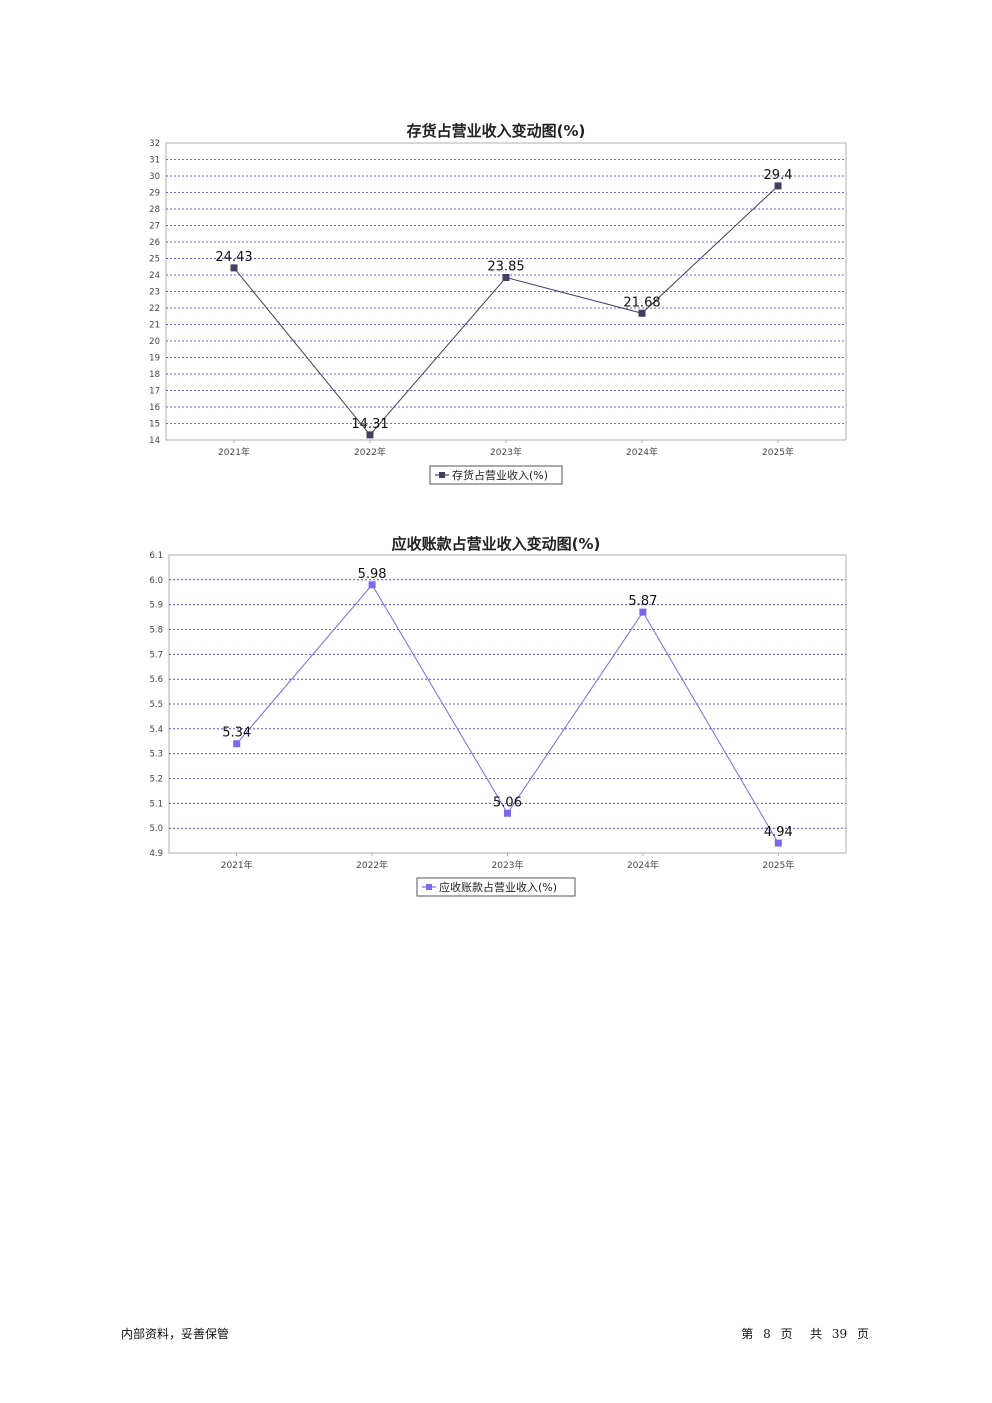 This screenshot has height=1403, width=992. I want to click on y-tick-label: 25, so click(154, 260).